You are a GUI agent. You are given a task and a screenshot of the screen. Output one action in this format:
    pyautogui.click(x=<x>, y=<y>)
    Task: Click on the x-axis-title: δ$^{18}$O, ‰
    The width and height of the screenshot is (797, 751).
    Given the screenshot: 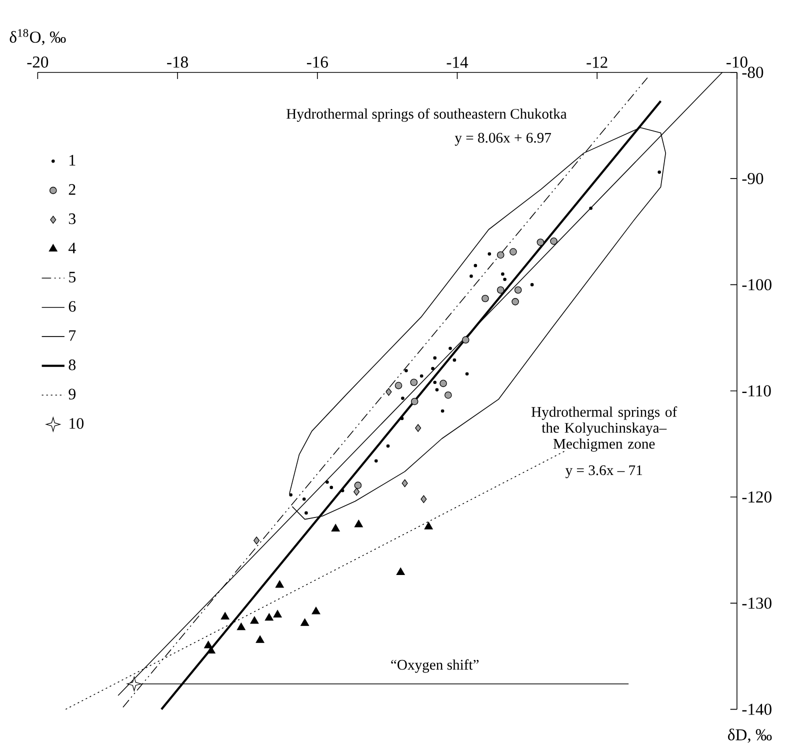 What is the action you would take?
    pyautogui.click(x=38, y=37)
    